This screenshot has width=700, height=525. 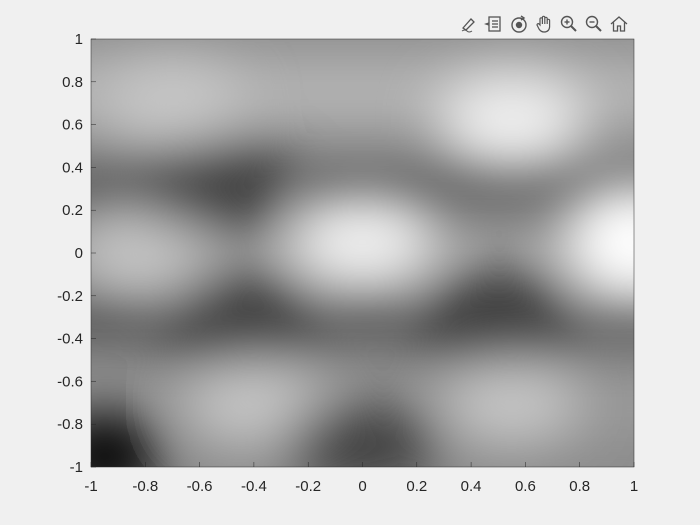 I want to click on x-tick-label: 0, so click(x=362, y=486).